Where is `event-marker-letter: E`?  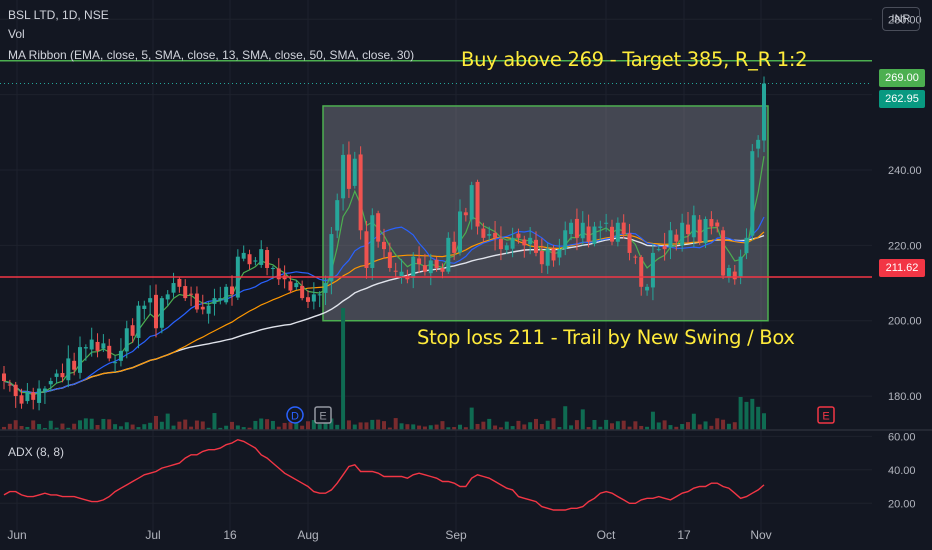 event-marker-letter: E is located at coordinates (322, 417).